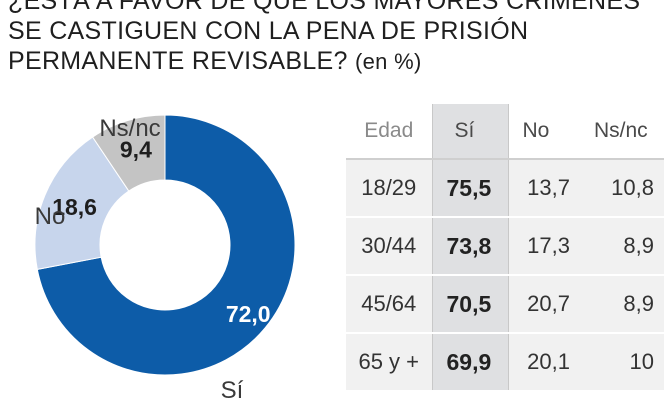 The width and height of the screenshot is (672, 400). Describe the element at coordinates (470, 246) in the screenshot. I see `cell-si: 73,8` at that location.